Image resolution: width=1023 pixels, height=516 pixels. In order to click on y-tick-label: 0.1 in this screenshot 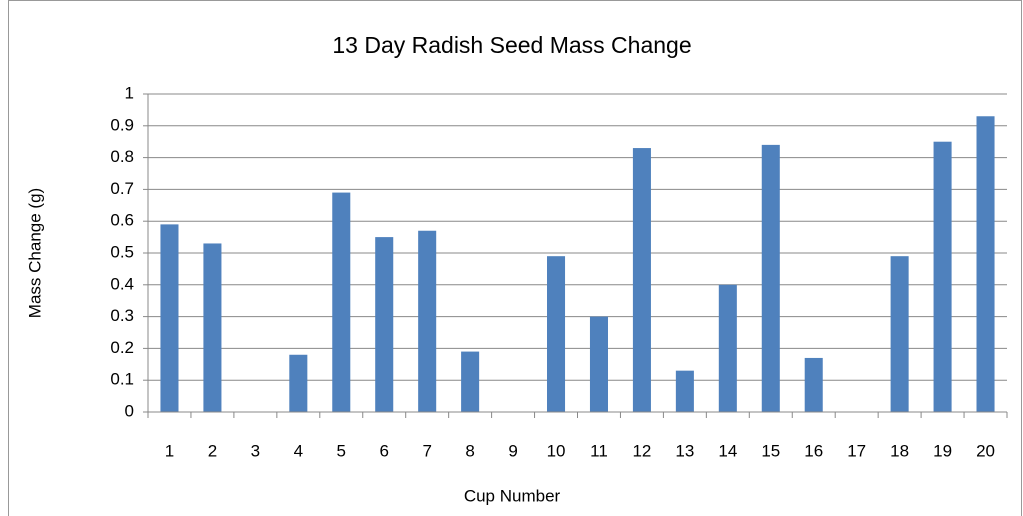, I will do `click(122, 379)`.